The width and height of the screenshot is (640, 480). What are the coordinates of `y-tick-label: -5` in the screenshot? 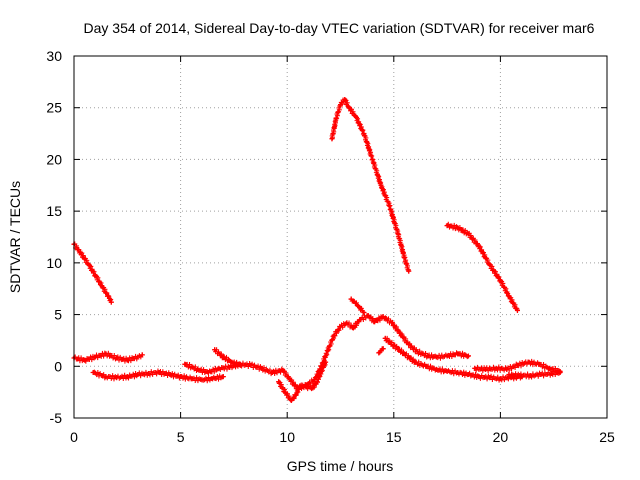 It's located at (56, 418).